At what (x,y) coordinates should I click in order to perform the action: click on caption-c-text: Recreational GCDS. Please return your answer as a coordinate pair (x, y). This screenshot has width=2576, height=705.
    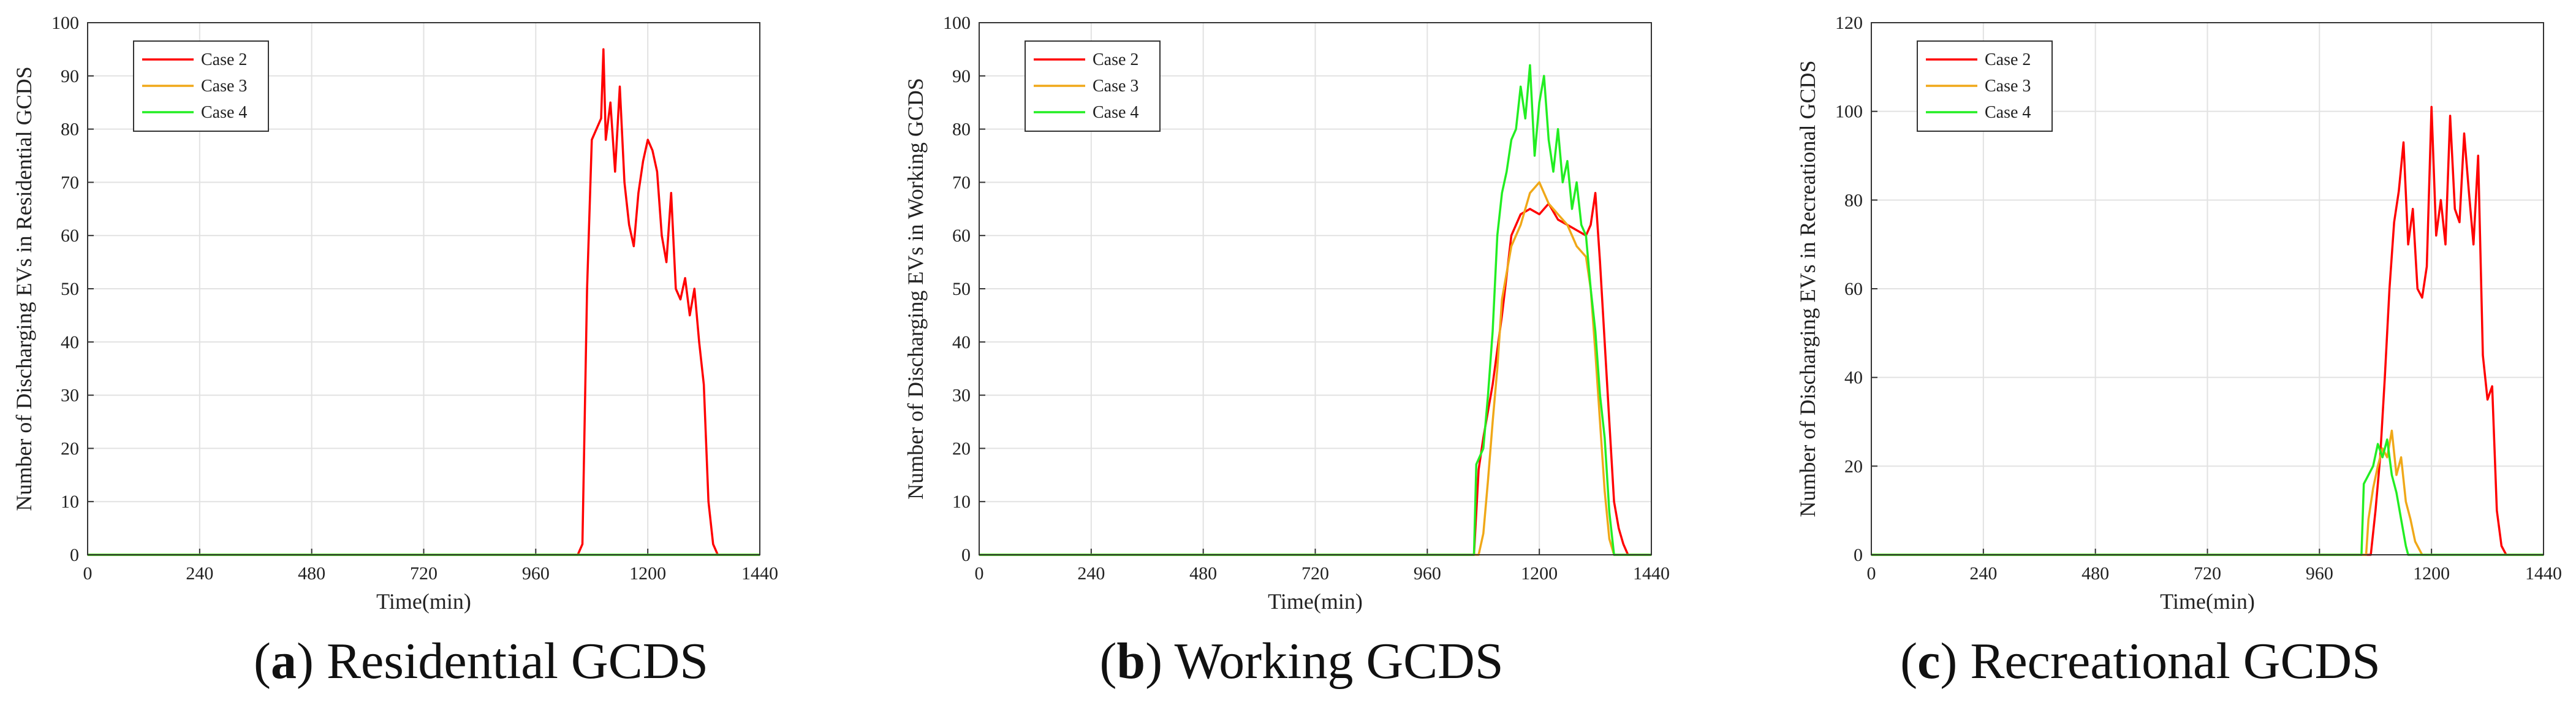
    Looking at the image, I should click on (2175, 661).